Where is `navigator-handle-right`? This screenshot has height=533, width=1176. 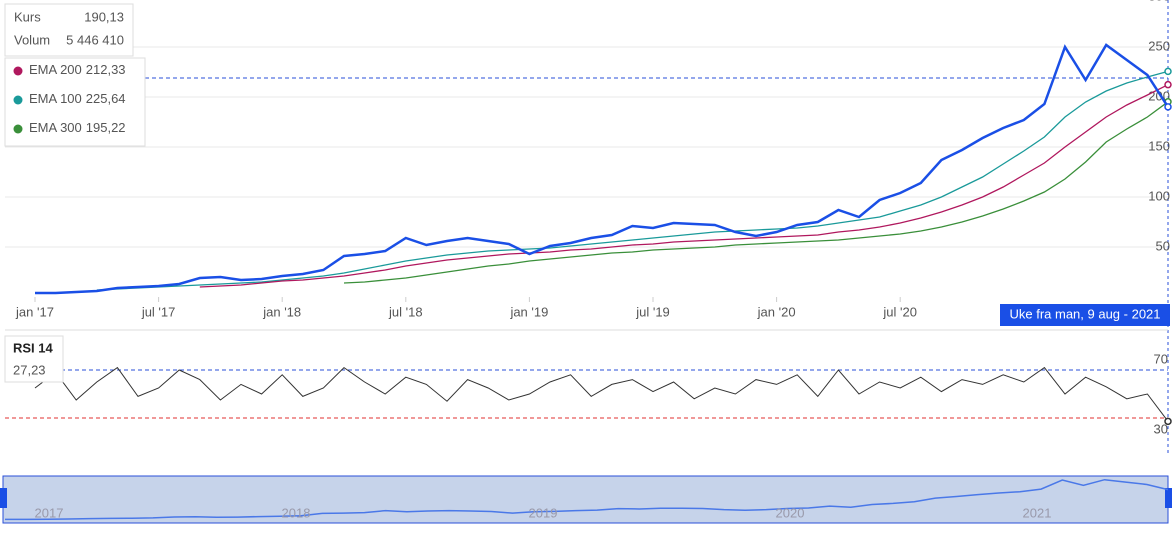
navigator-handle-right is located at coordinates (1168, 498).